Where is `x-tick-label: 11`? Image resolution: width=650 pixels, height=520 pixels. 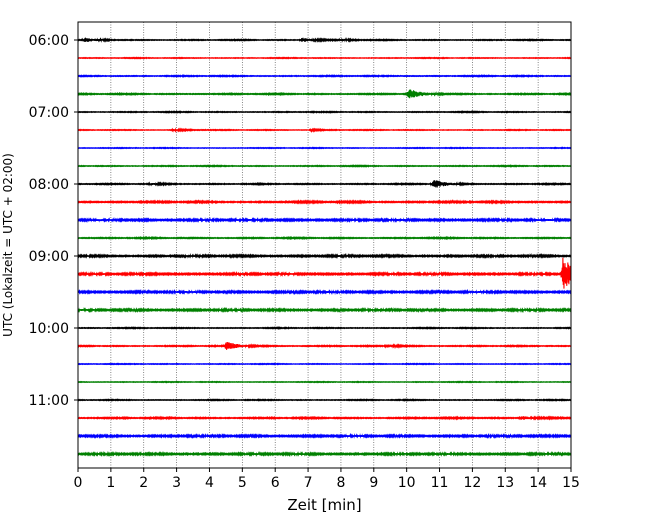 x-tick-label: 11 is located at coordinates (440, 483).